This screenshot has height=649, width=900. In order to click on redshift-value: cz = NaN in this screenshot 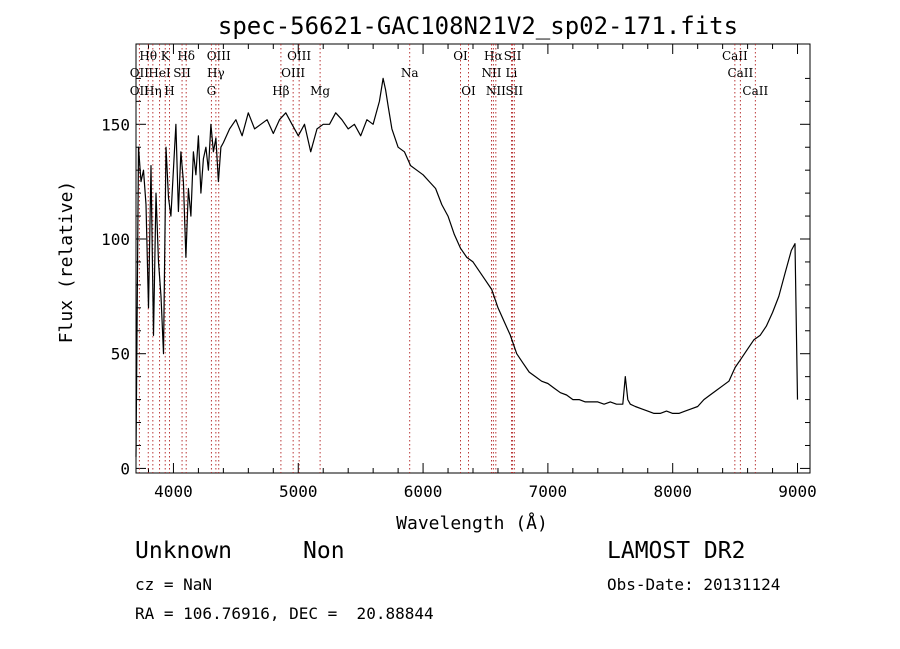, I will do `click(174, 584)`.